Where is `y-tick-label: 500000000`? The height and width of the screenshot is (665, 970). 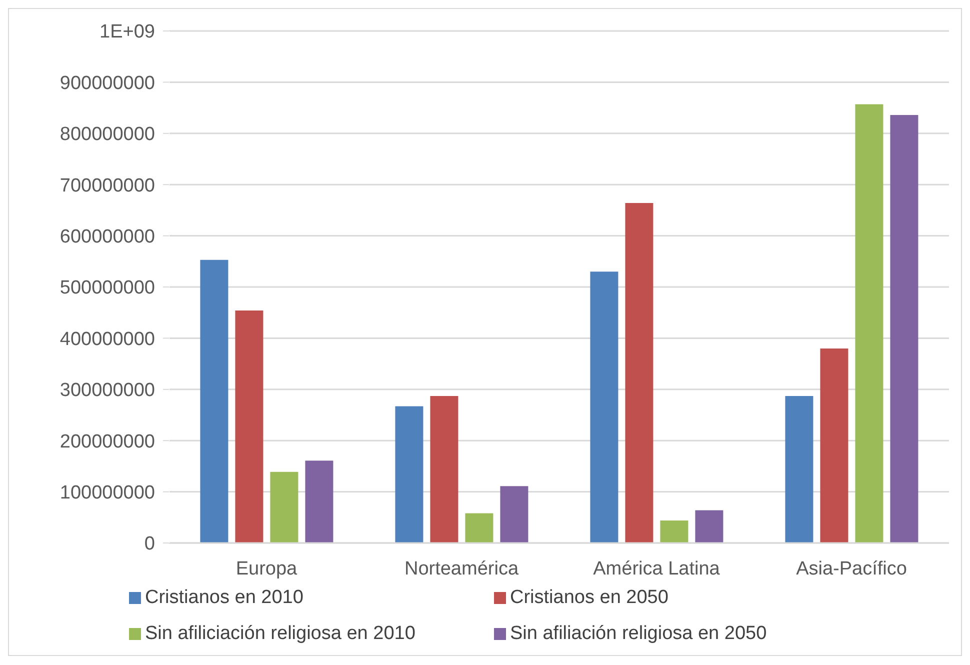
y-tick-label: 500000000 is located at coordinates (107, 288).